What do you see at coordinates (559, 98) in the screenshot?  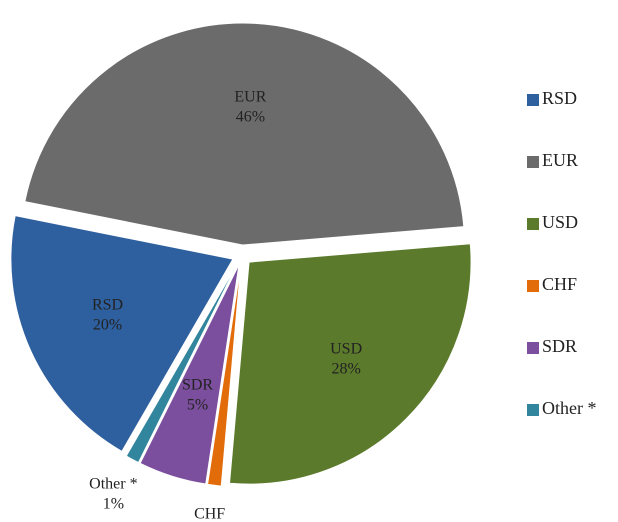 I see `legend-label: RSD` at bounding box center [559, 98].